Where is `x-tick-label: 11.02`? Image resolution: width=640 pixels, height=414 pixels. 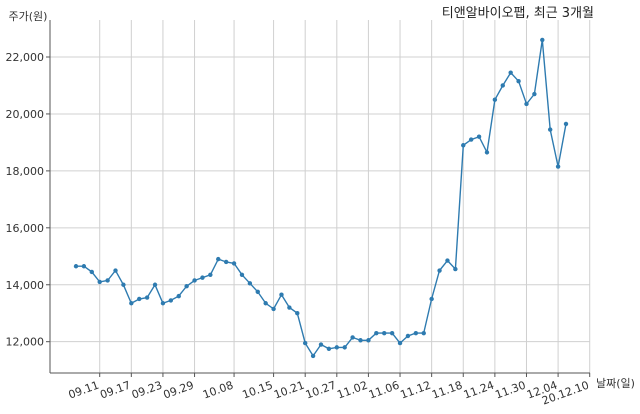
x-tick-label: 11.02 is located at coordinates (352, 390).